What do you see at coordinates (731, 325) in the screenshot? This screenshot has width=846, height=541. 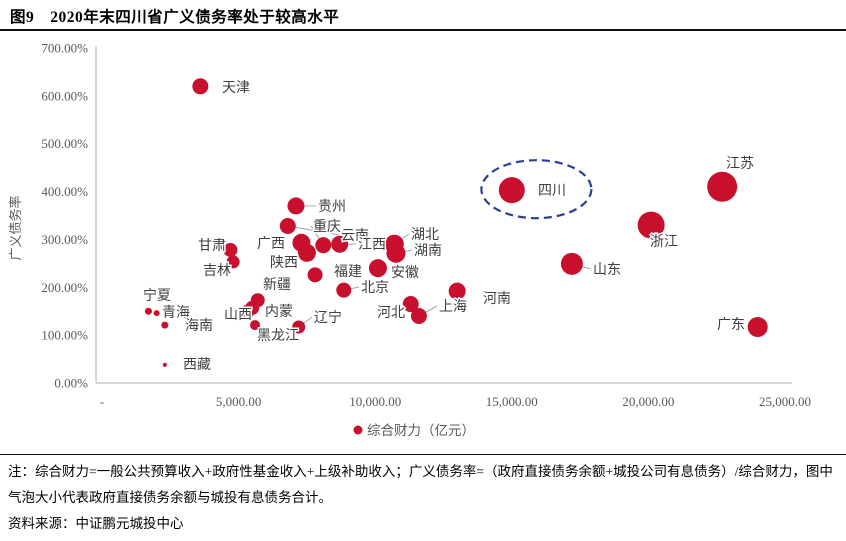 I see `bubble-label-广东: 广东` at bounding box center [731, 325].